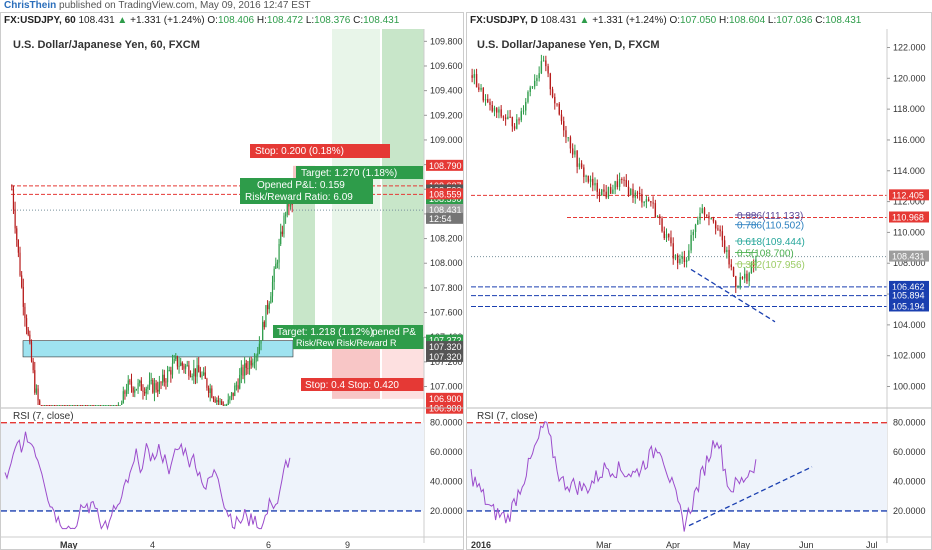 This screenshot has height=550, width=932. Describe the element at coordinates (446, 511) in the screenshot. I see `left-rsi-tick: 20.0000` at that location.